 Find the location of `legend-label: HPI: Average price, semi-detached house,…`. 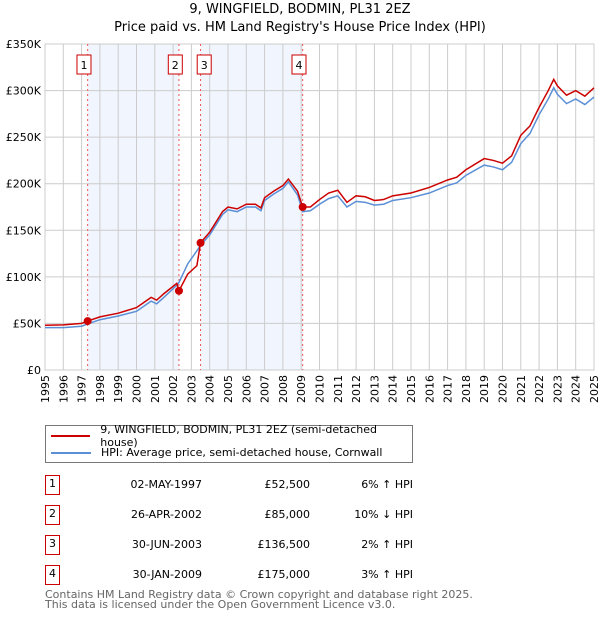

legend-label: HPI: Average price, semi-detached house,… is located at coordinates (242, 452).